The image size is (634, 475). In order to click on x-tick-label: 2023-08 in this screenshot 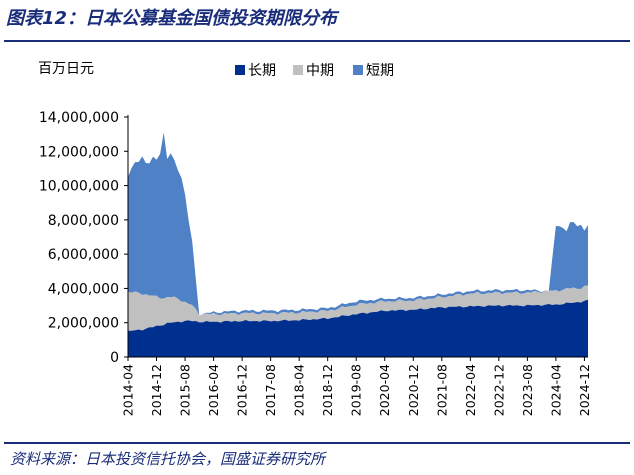, I will do `click(527, 390)`.